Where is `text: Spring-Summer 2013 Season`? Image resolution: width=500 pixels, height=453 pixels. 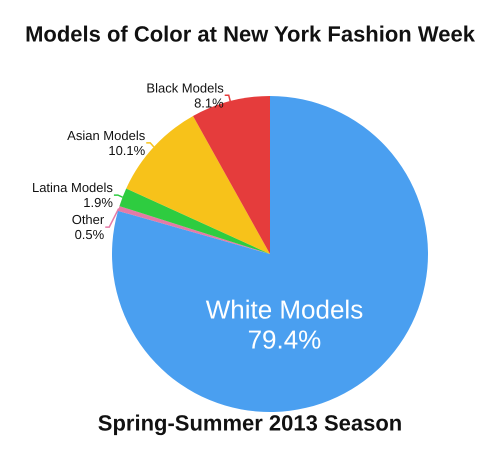 text: Spring-Summer 2013 Season is located at coordinates (250, 423).